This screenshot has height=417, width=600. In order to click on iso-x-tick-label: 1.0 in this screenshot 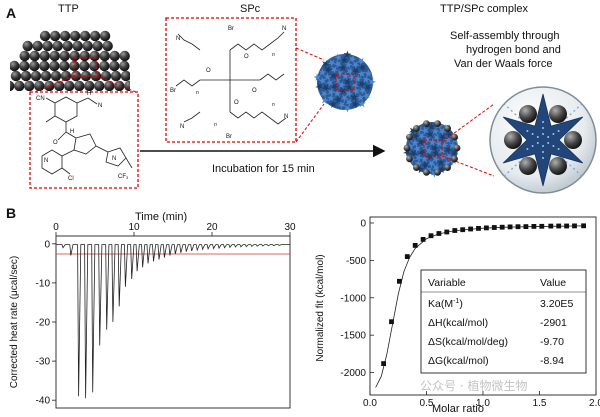, I will do `click(483, 403)`.